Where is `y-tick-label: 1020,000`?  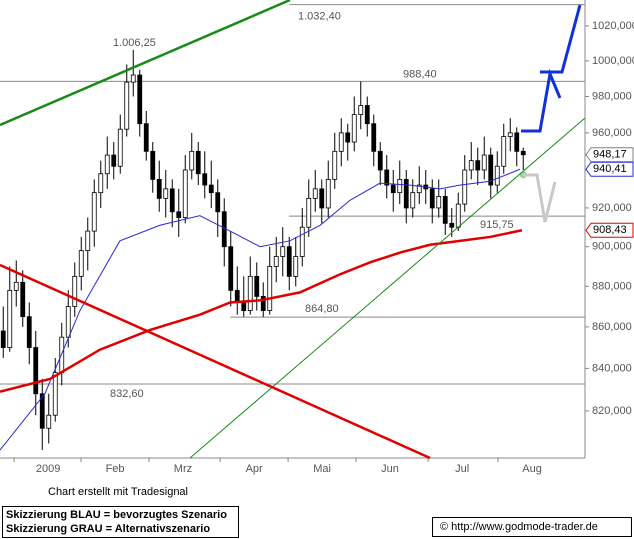
y-tick-label: 1020,000 is located at coordinates (613, 26).